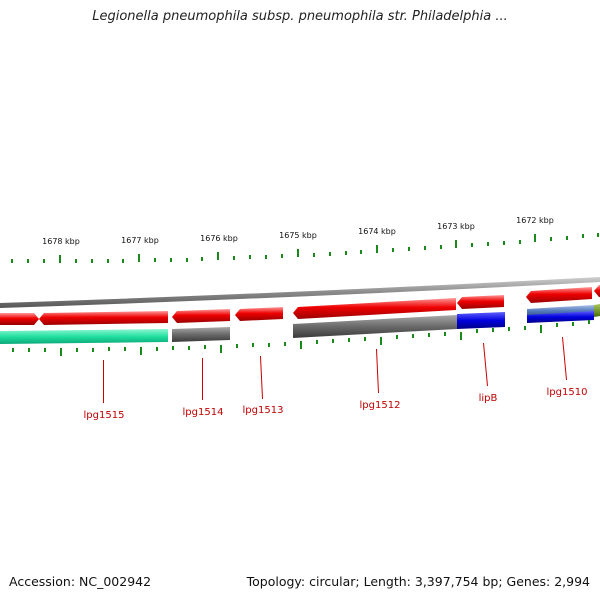  I want to click on gene-label: lpg1515, so click(104, 415).